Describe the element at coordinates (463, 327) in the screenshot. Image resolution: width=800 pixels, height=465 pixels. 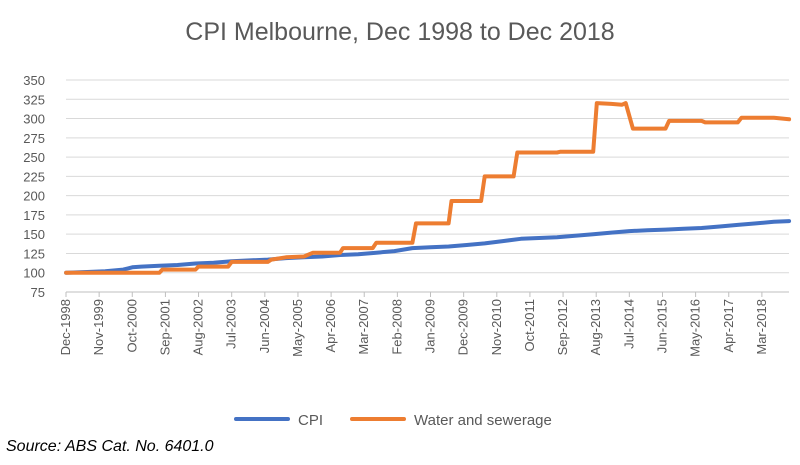
I see `x-tick-label: Dec-2009` at that location.